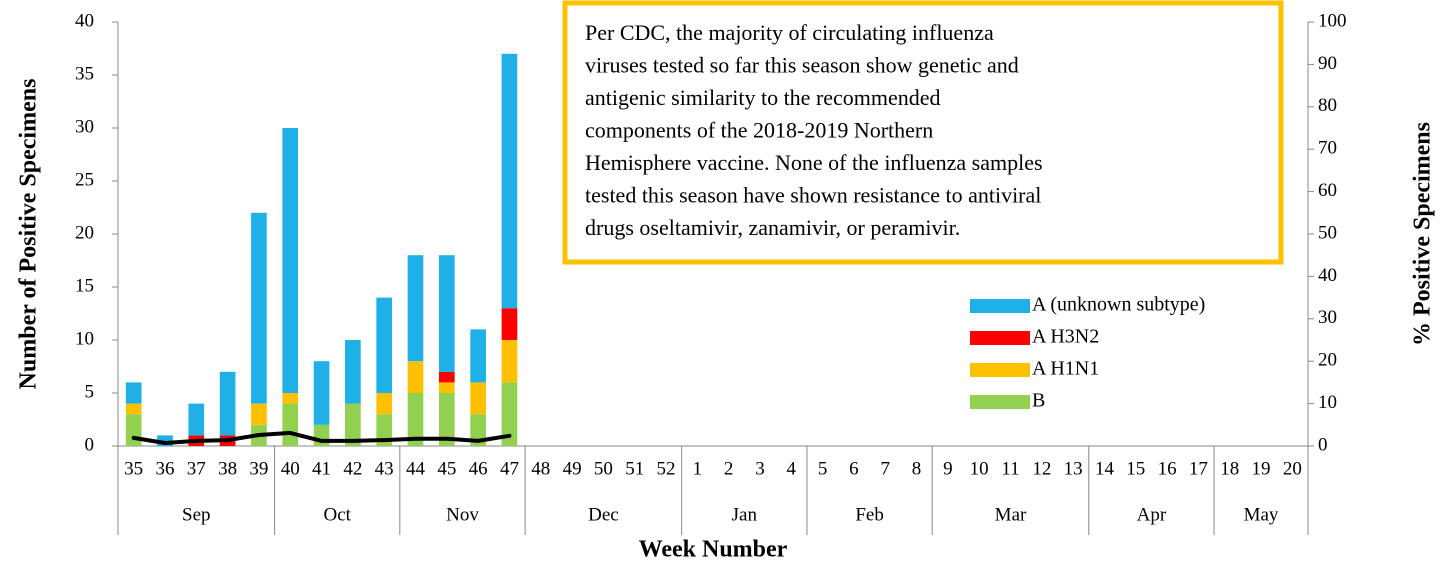 The width and height of the screenshot is (1442, 565). What do you see at coordinates (29, 234) in the screenshot?
I see `y-axis-title: Number of Positive Specimens` at bounding box center [29, 234].